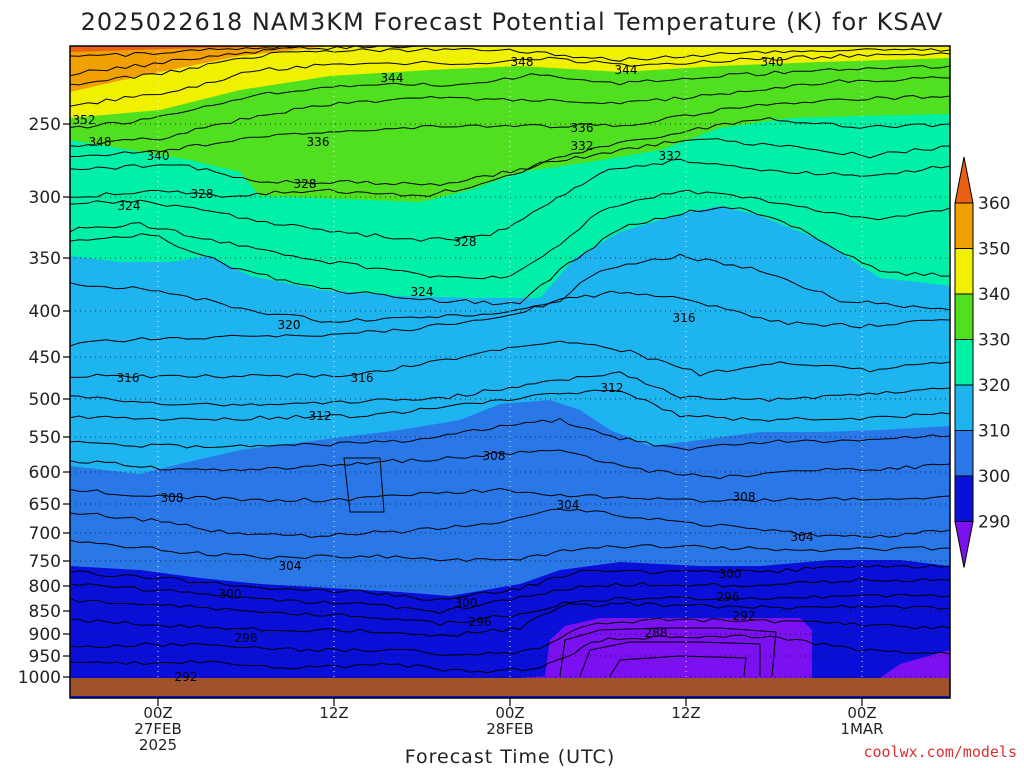 The width and height of the screenshot is (1024, 768). I want to click on x-tick-label: 27FEB, so click(157, 729).